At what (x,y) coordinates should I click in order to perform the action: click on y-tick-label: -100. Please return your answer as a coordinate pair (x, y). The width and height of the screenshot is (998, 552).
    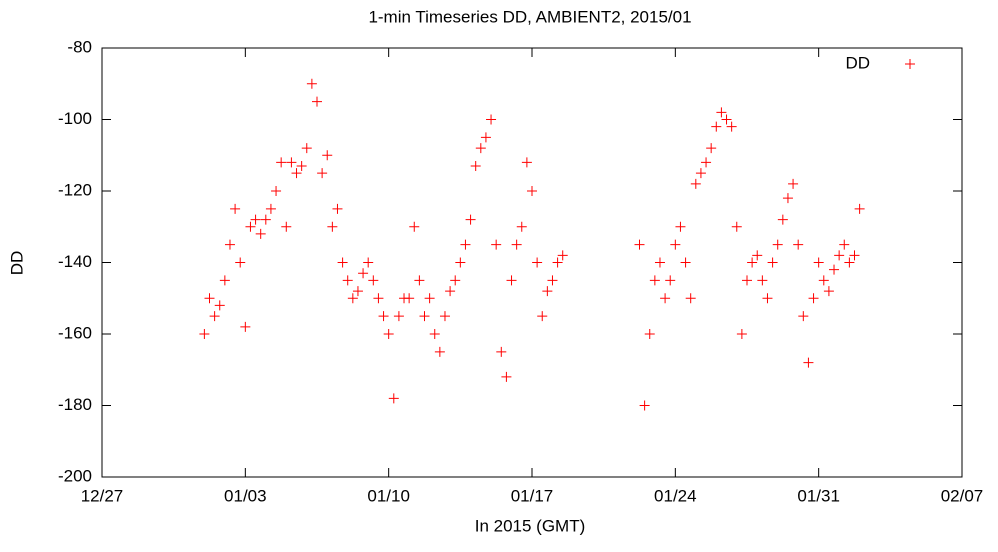
    Looking at the image, I should click on (75, 118).